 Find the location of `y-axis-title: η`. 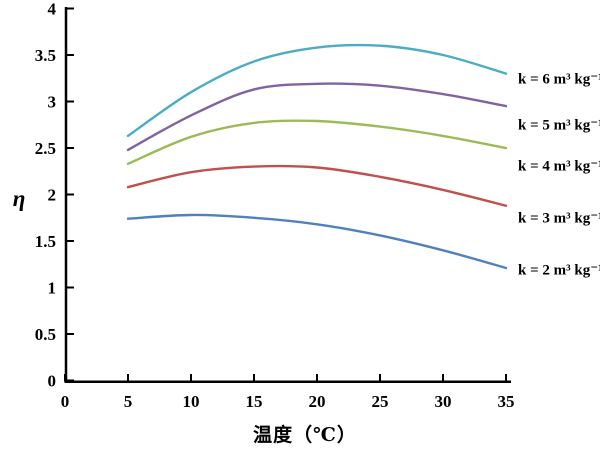

y-axis-title: η is located at coordinates (19, 198).